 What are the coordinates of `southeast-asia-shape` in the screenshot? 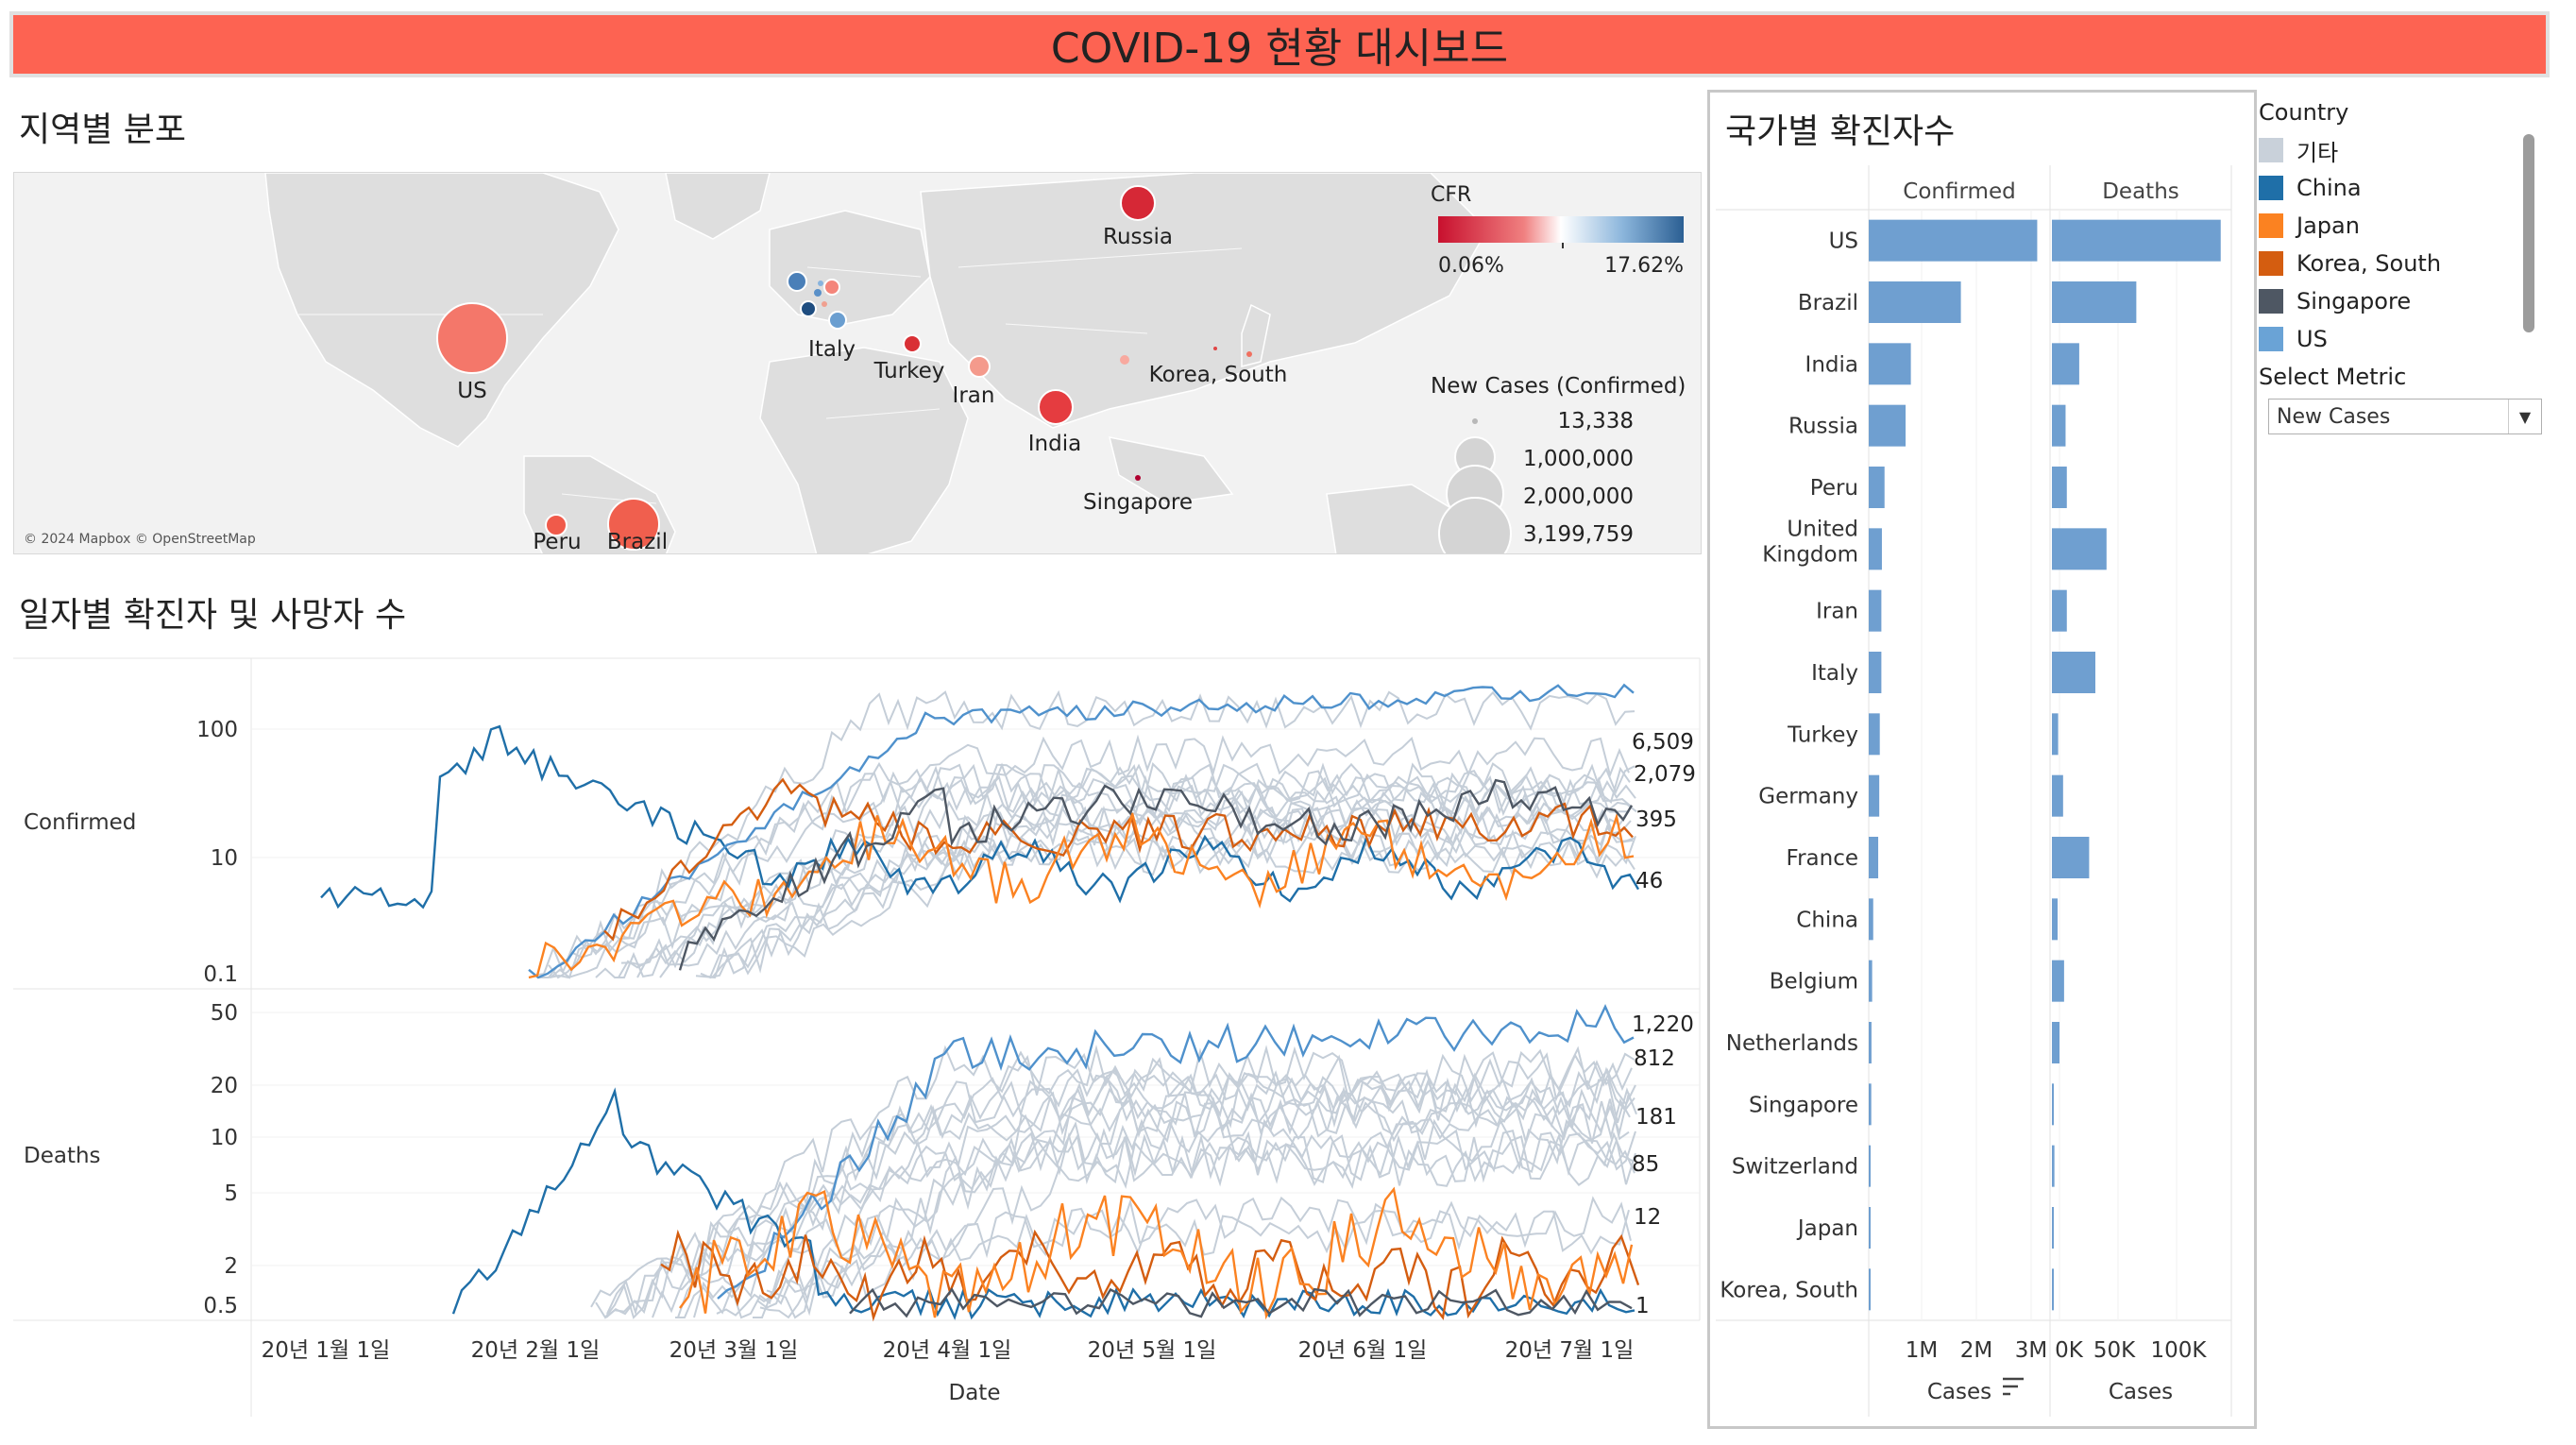 It's located at (1171, 470).